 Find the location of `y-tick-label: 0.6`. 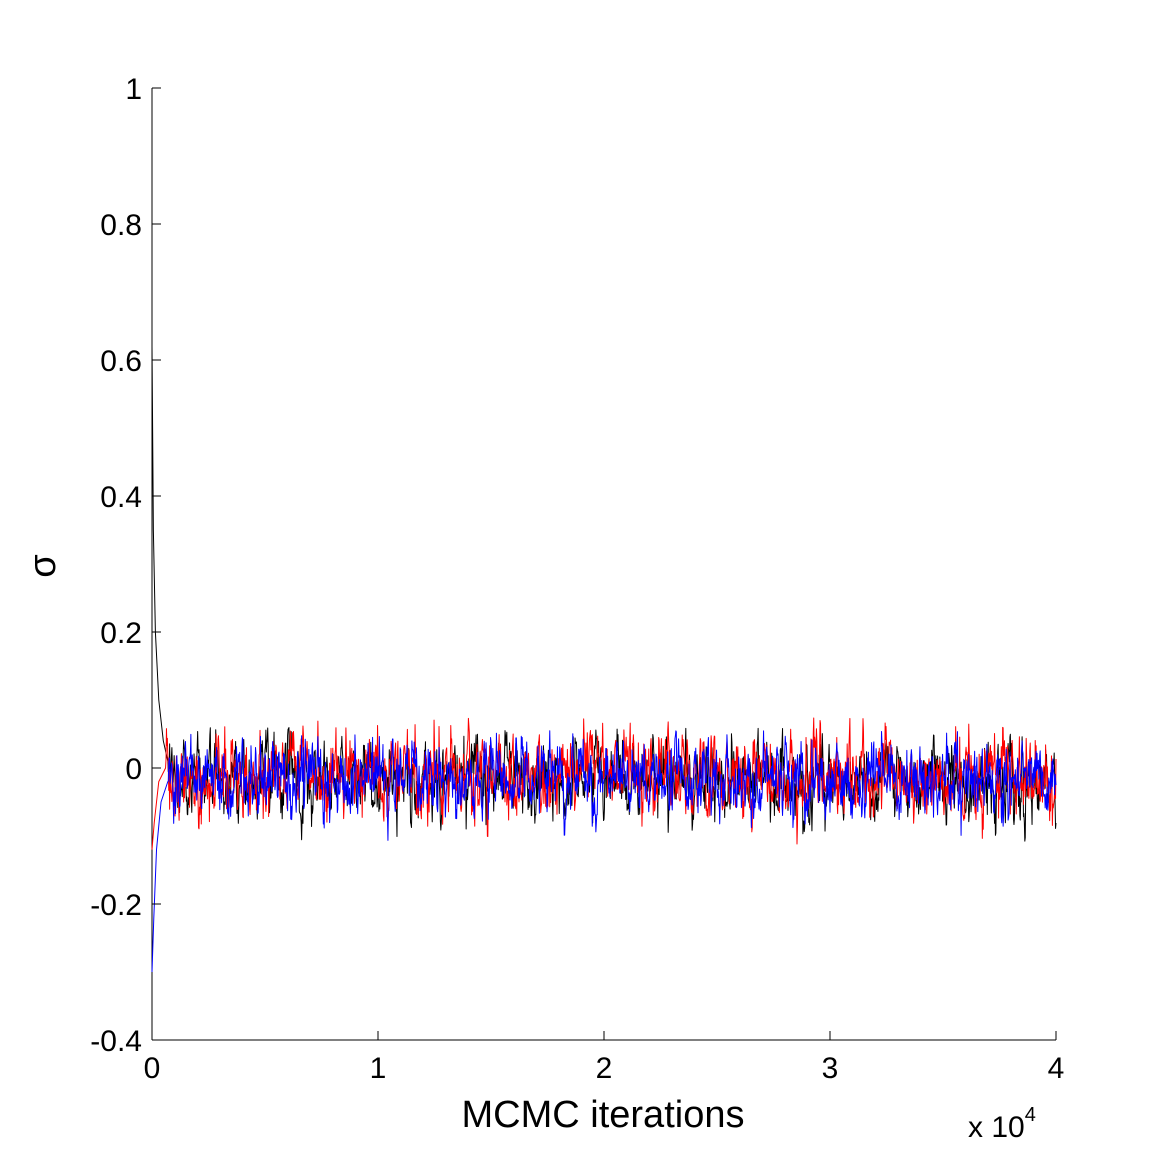

y-tick-label: 0.6 is located at coordinates (121, 361).